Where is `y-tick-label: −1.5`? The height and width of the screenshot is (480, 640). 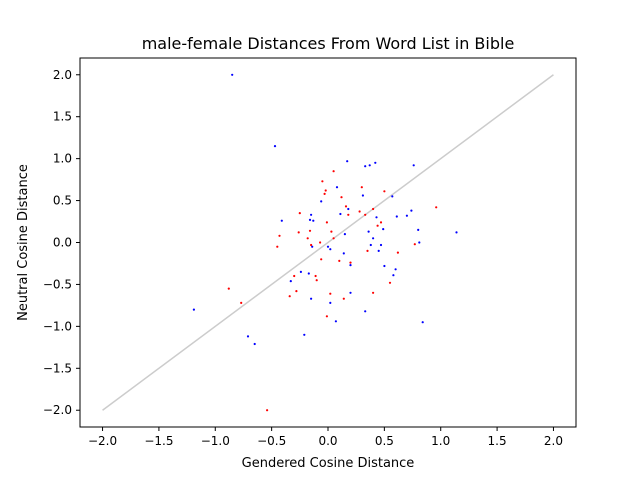 y-tick-label: −1.5 is located at coordinates (57, 368).